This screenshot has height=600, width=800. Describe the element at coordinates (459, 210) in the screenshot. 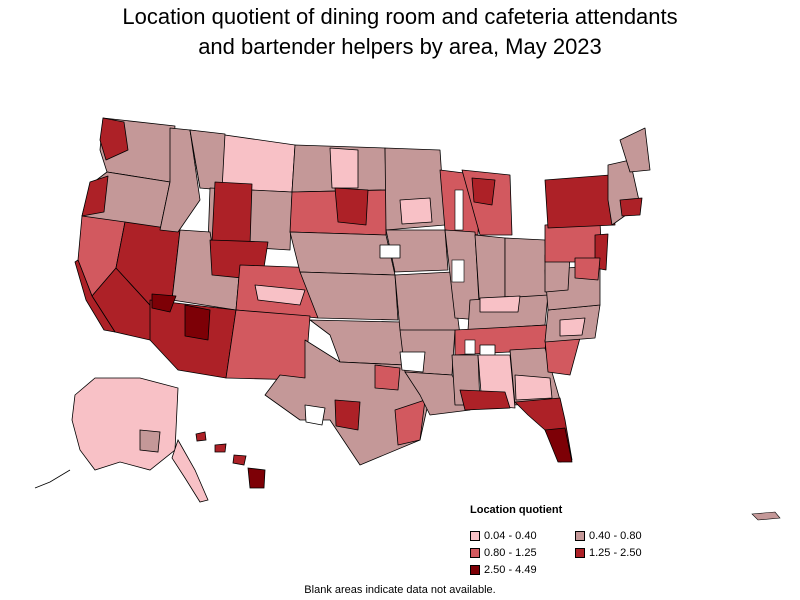

I see `blank-area-chicago` at that location.